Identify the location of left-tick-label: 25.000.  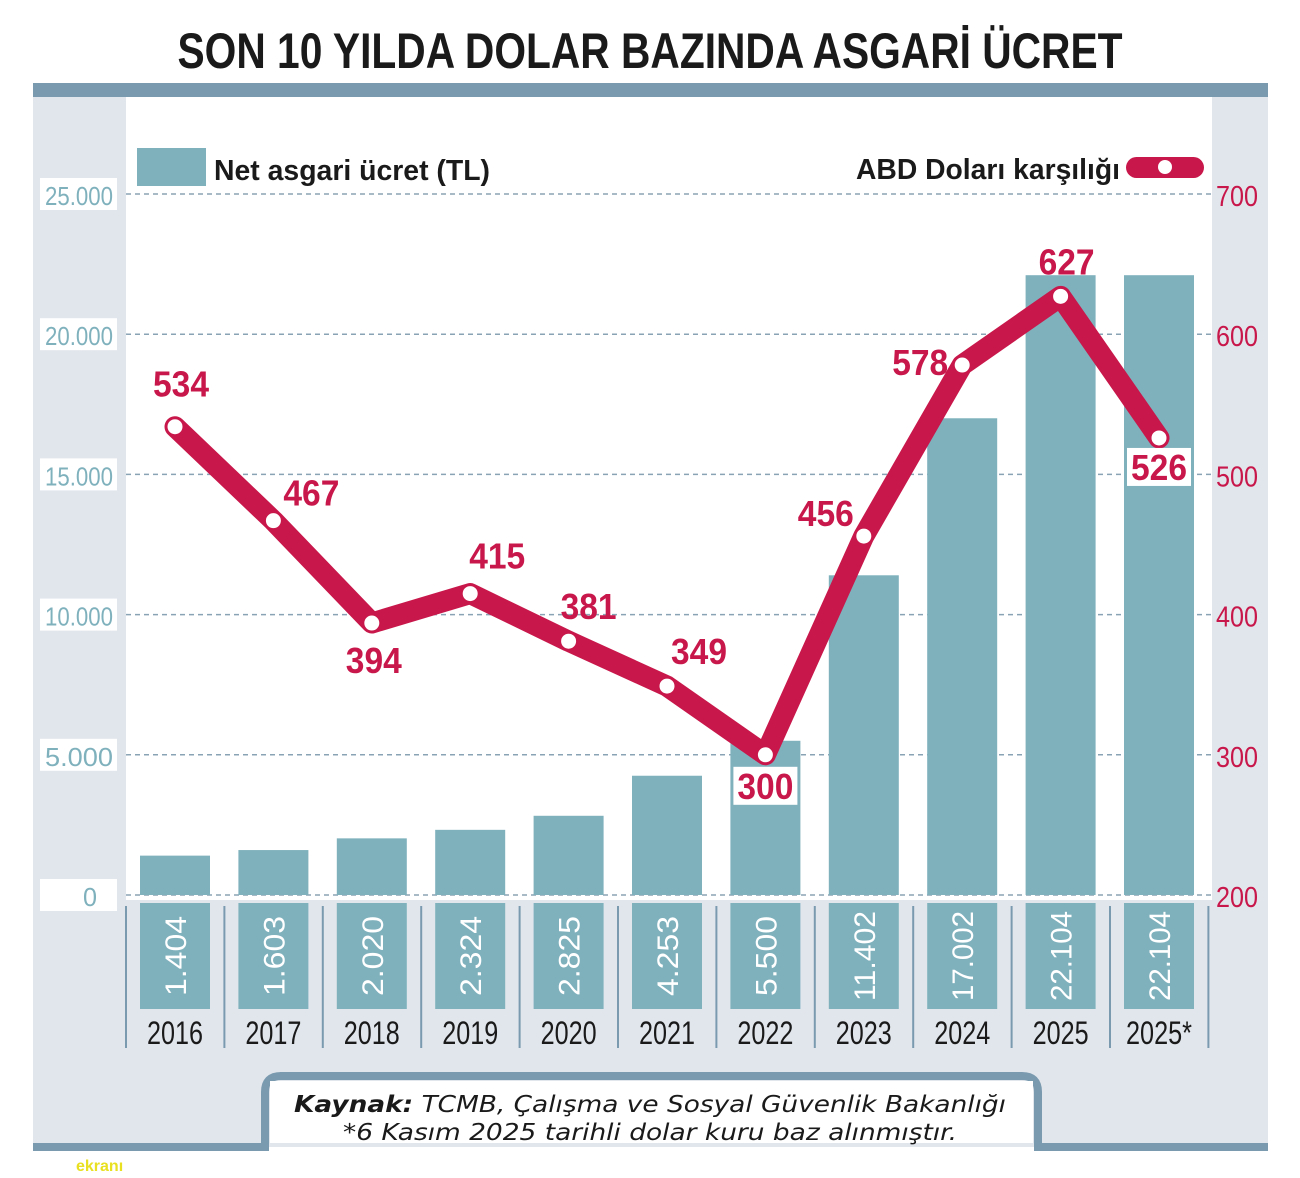
(79, 196).